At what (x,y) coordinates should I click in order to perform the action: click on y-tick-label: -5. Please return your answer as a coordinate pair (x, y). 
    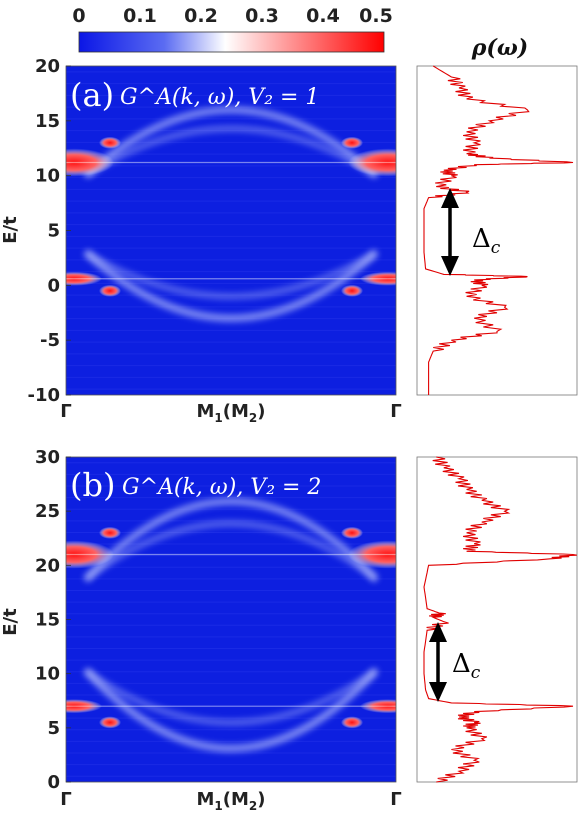
    Looking at the image, I should click on (50, 340).